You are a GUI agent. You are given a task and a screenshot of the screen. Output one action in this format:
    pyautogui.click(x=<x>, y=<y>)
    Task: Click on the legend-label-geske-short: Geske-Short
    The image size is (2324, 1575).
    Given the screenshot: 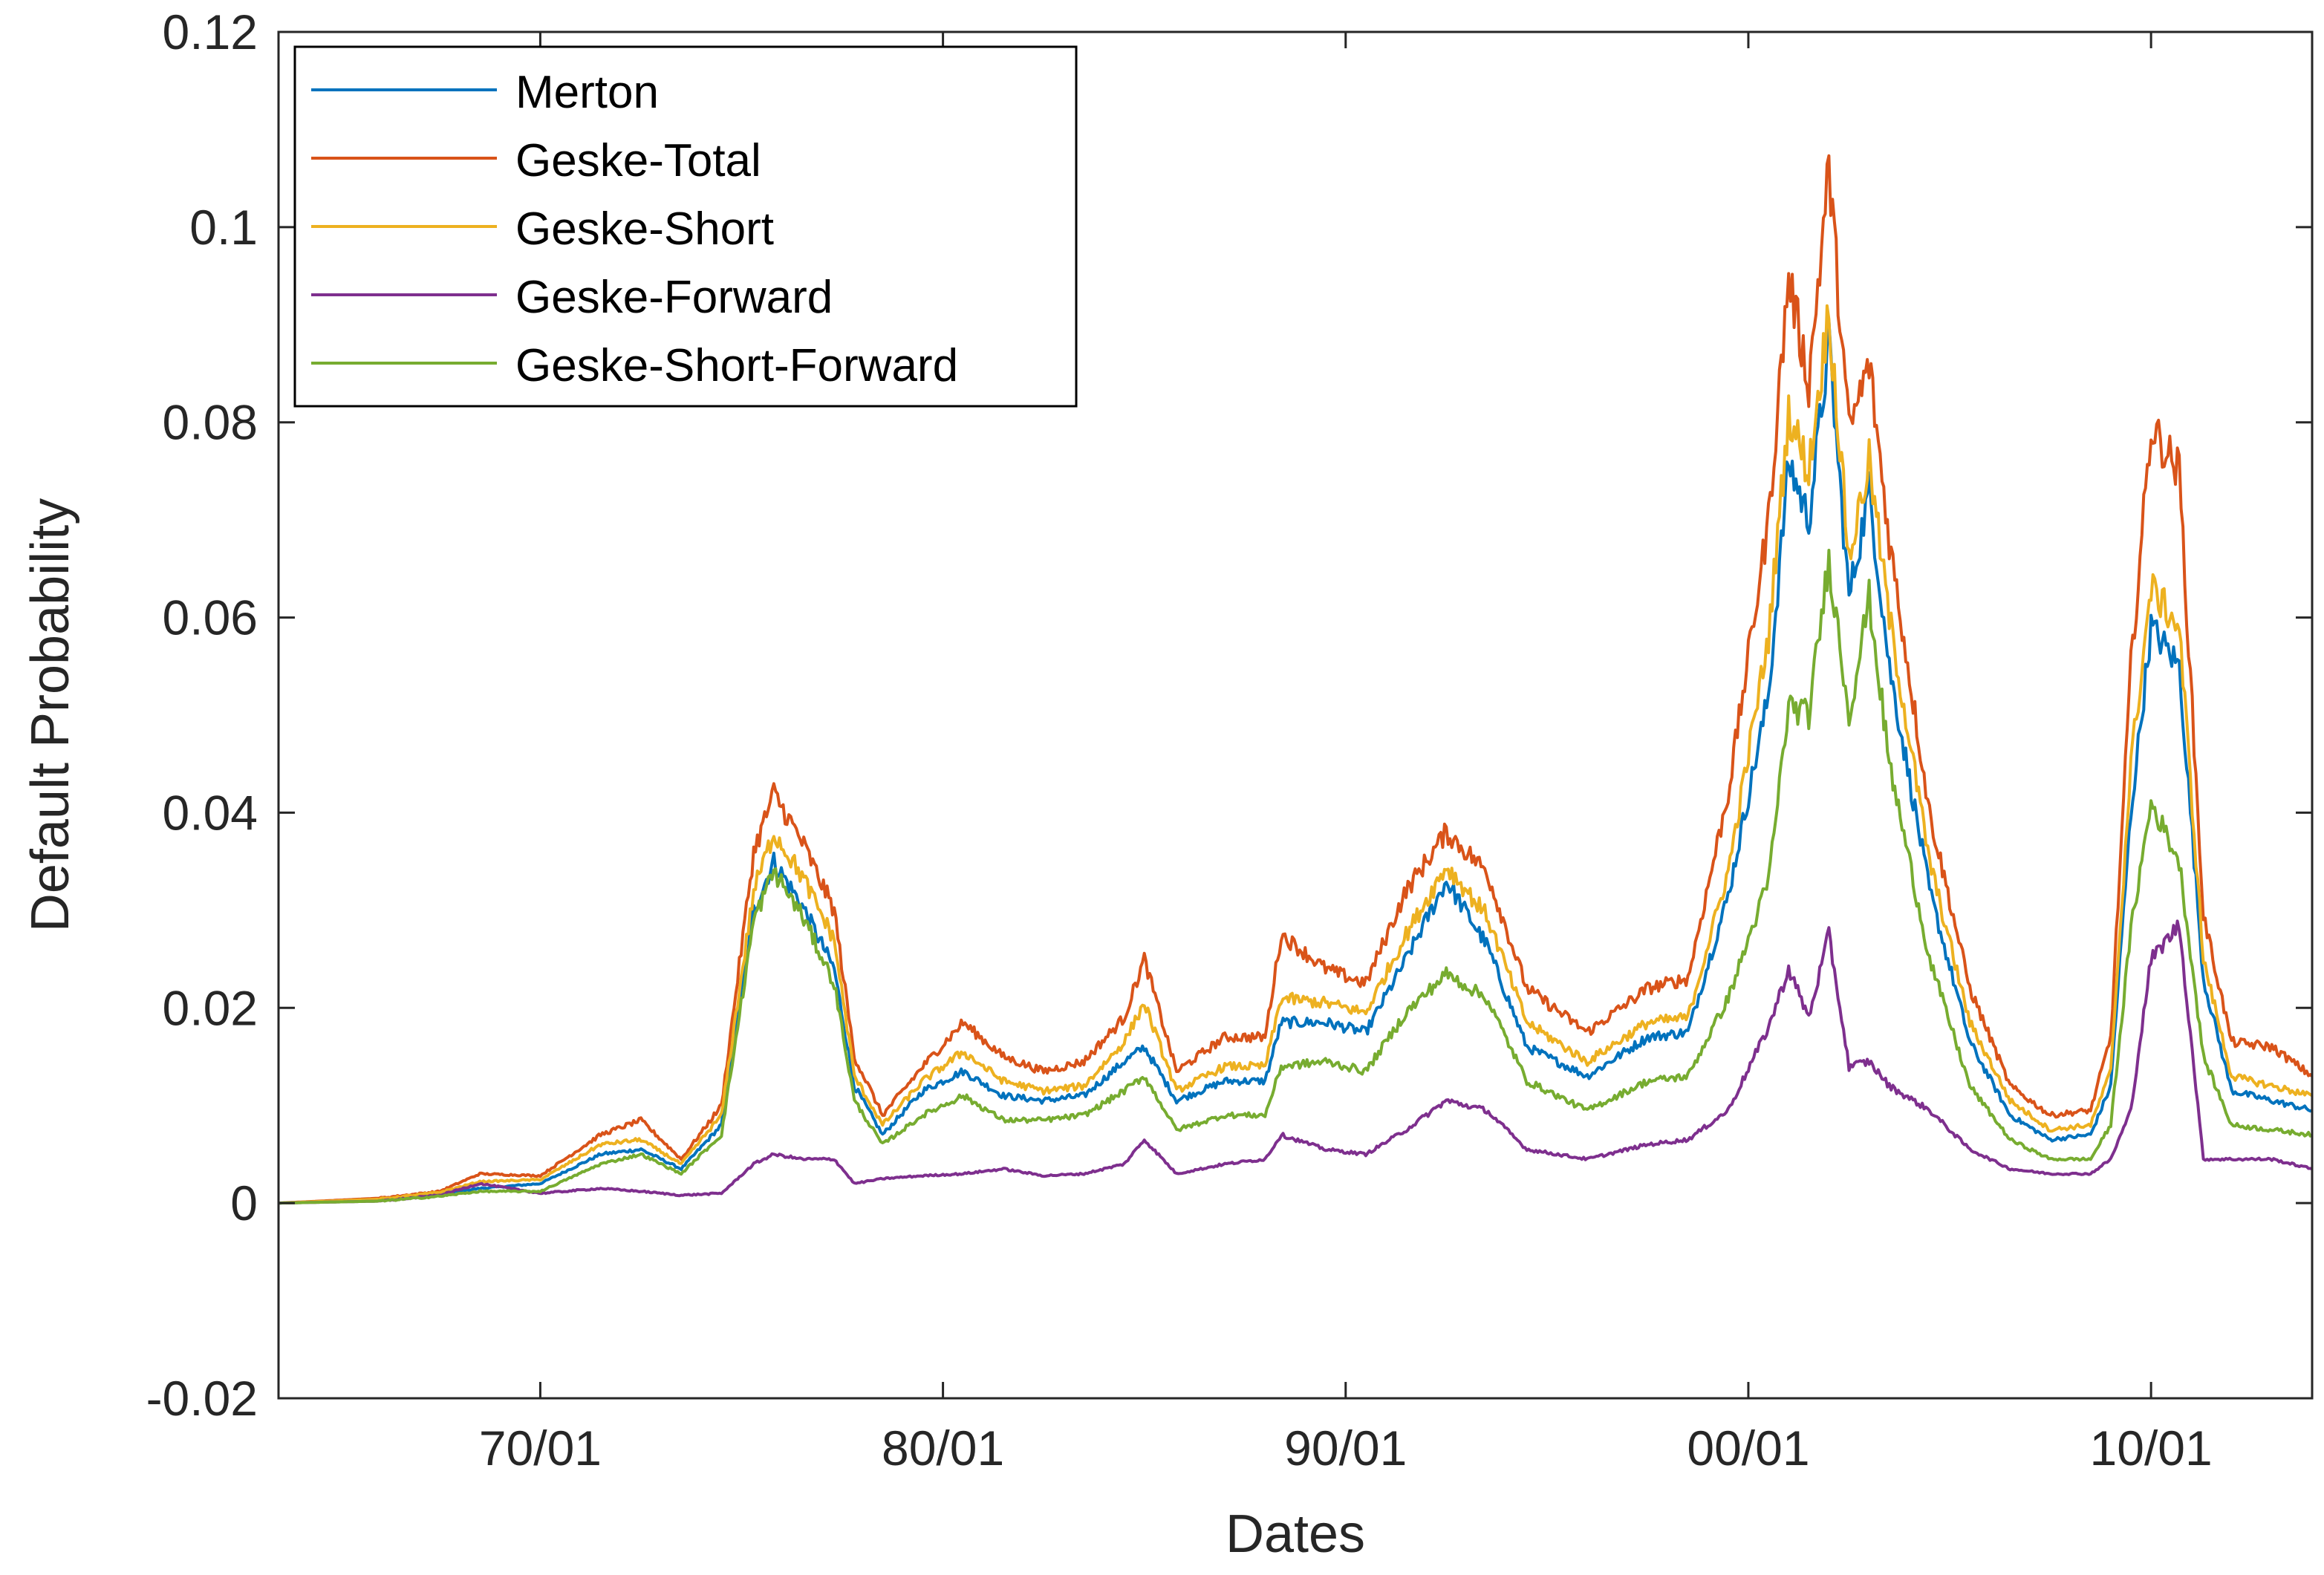 What is the action you would take?
    pyautogui.click(x=644, y=229)
    